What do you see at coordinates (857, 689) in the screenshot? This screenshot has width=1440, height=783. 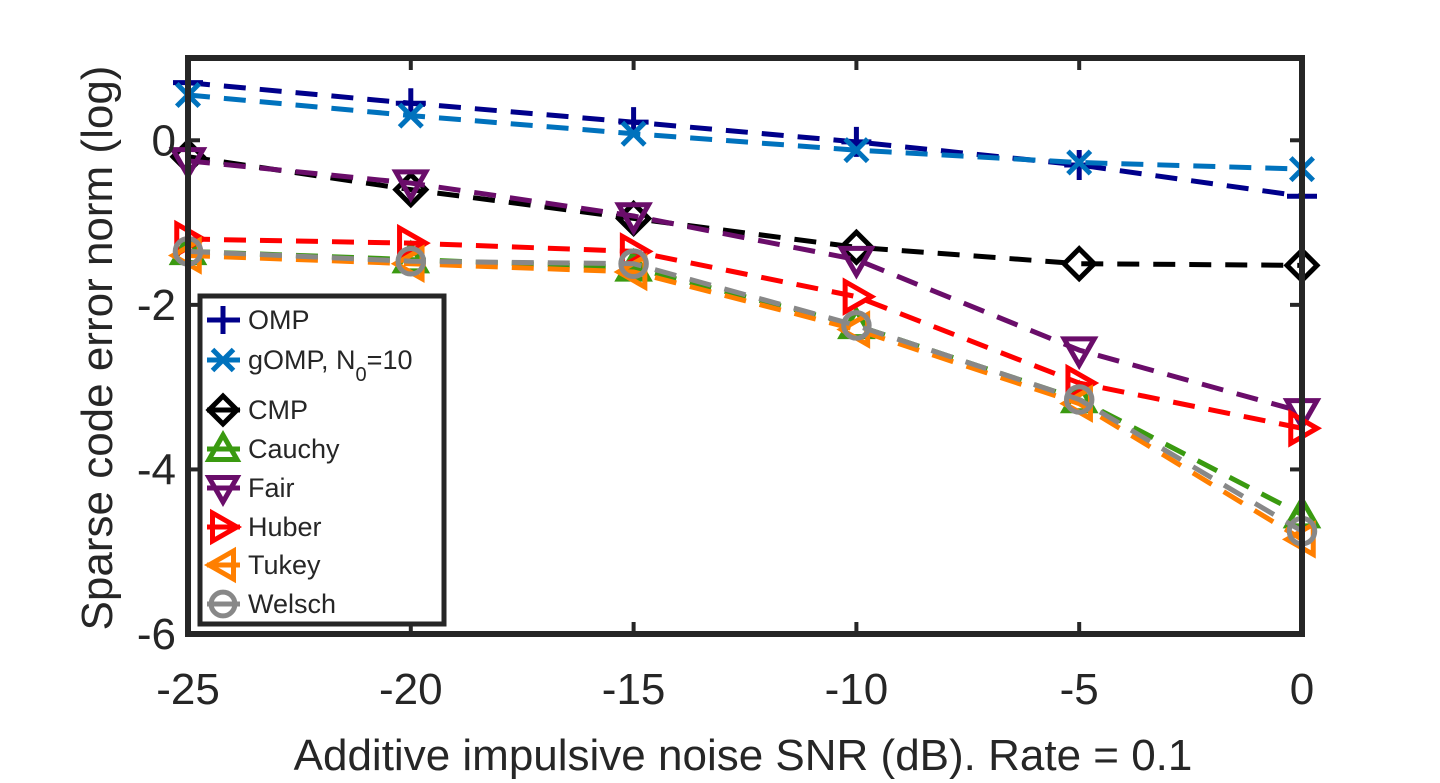 I see `x-tick-label: -10` at bounding box center [857, 689].